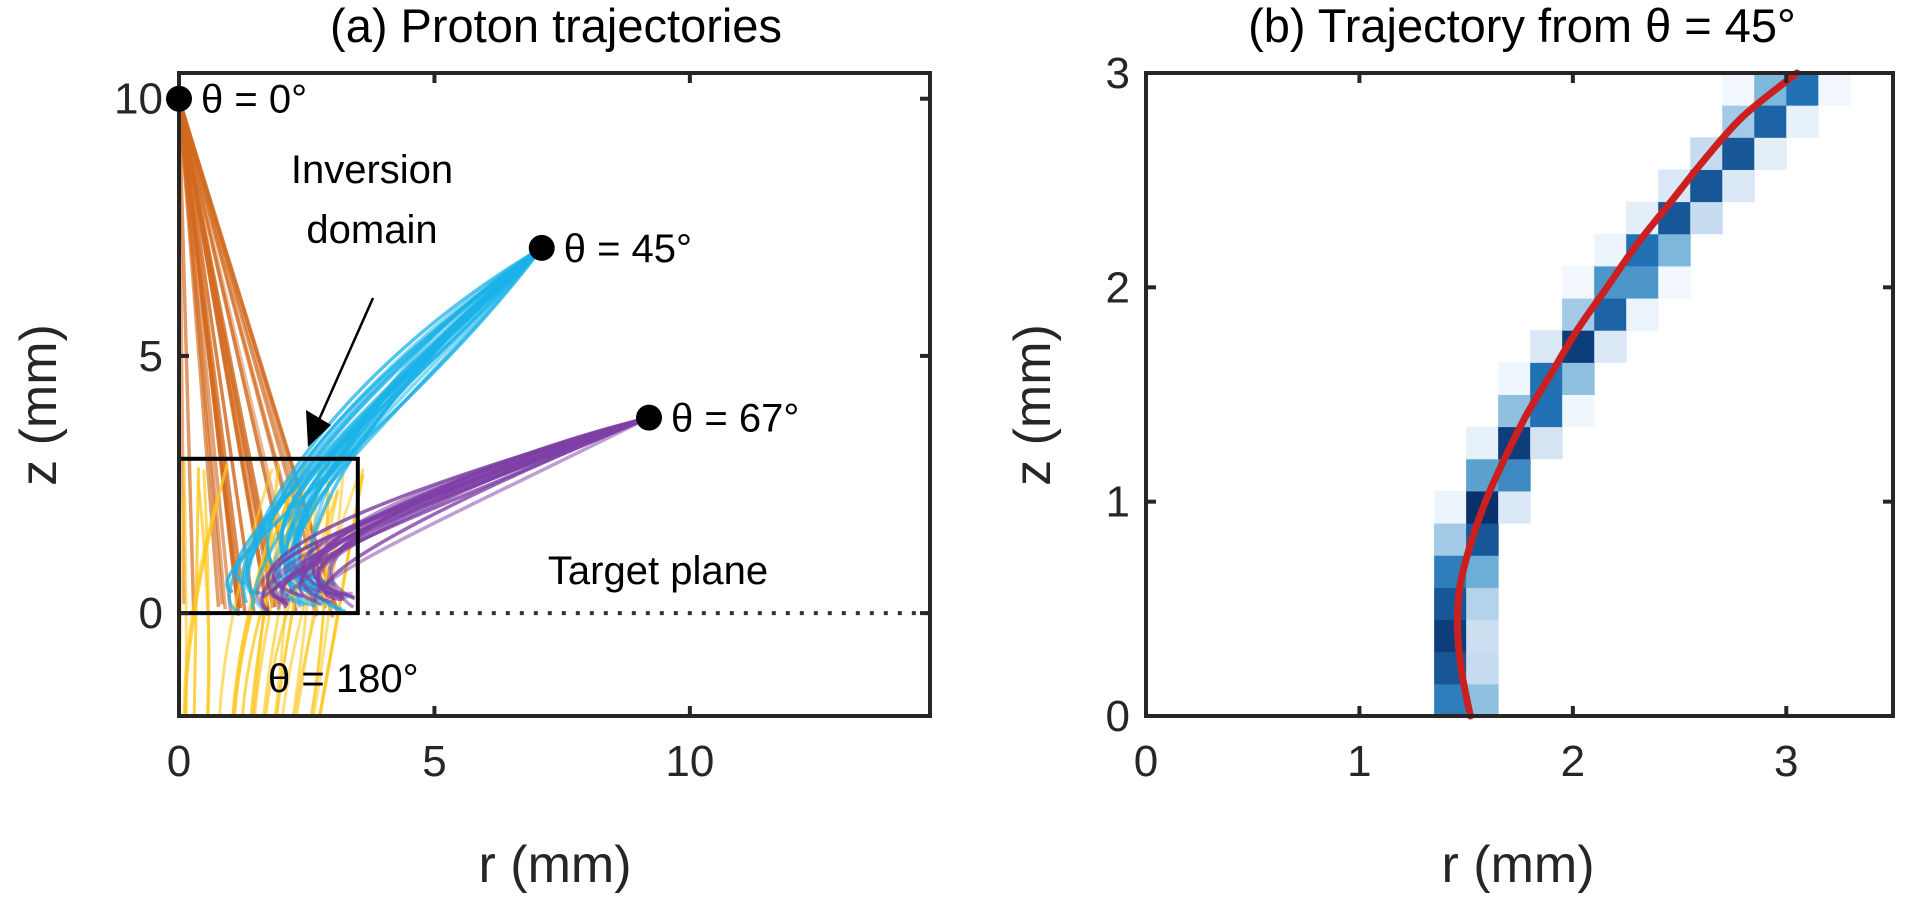  I want to click on panel-b-ytick-label: 2, so click(1118, 287).